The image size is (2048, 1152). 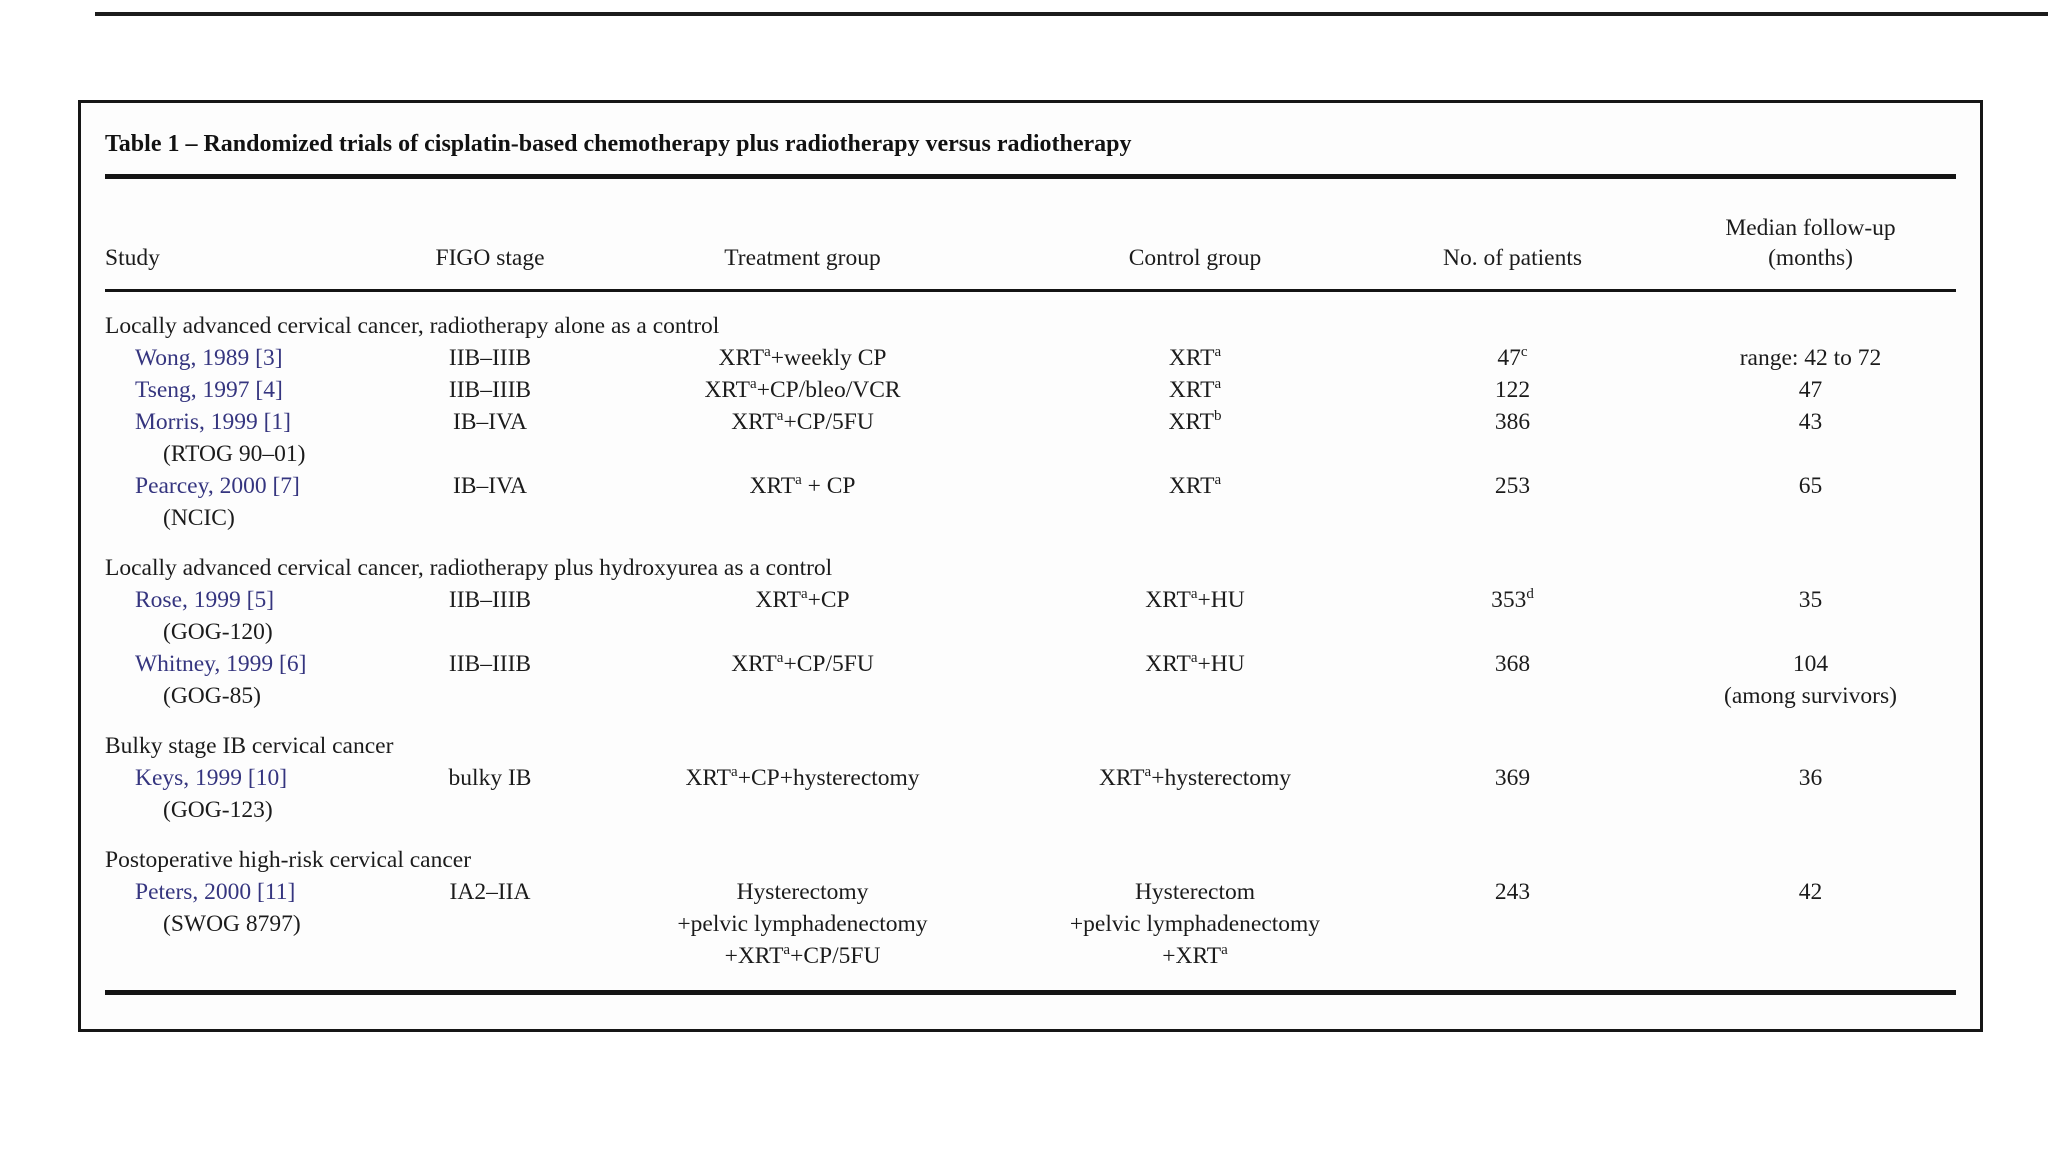 What do you see at coordinates (1810, 794) in the screenshot?
I see `cell-median-followup: 36` at bounding box center [1810, 794].